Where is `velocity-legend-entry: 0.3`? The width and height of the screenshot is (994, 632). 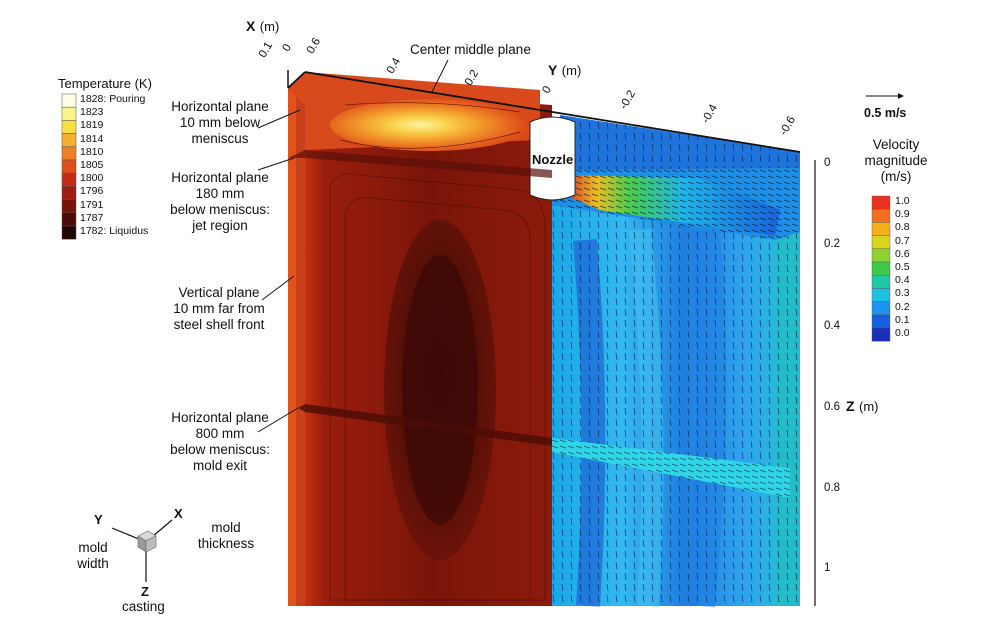
velocity-legend-entry: 0.3 is located at coordinates (902, 293).